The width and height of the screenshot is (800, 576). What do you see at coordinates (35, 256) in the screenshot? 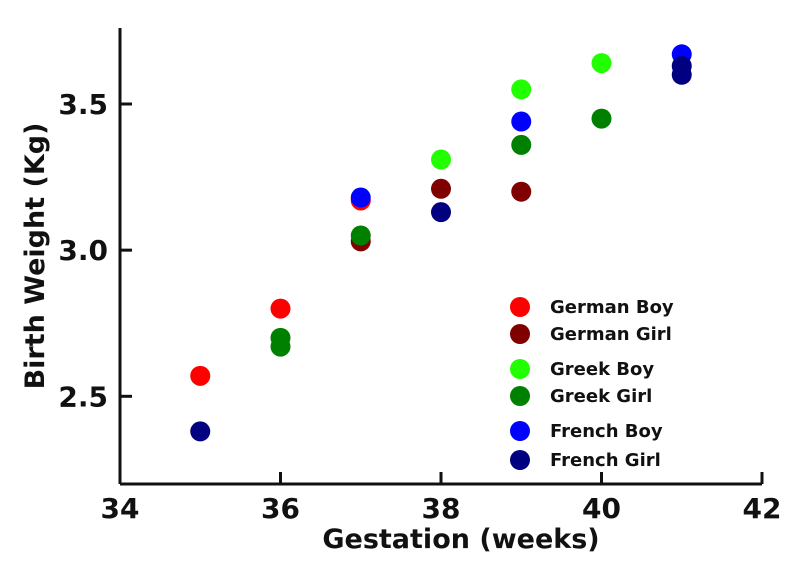
I see `y-axis-label: Birth Weight (Kg)` at bounding box center [35, 256].